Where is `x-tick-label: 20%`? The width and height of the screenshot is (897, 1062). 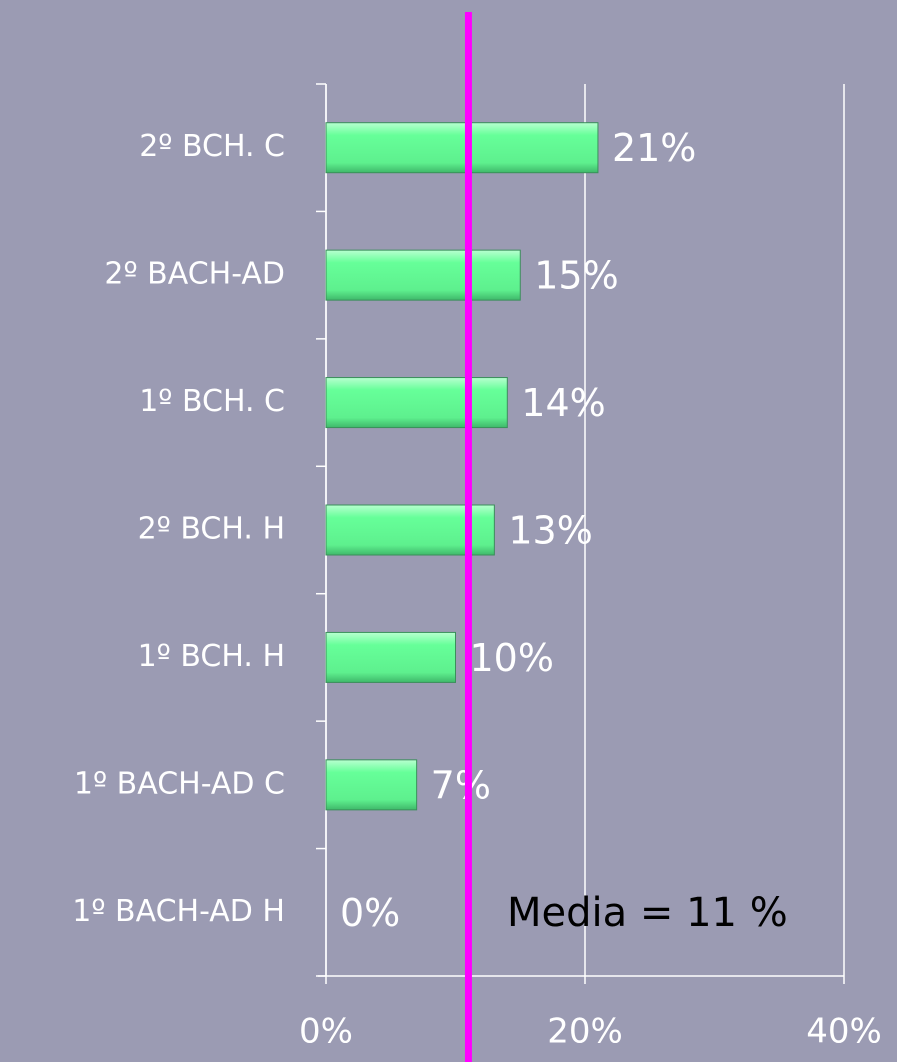 x-tick-label: 20% is located at coordinates (585, 1032).